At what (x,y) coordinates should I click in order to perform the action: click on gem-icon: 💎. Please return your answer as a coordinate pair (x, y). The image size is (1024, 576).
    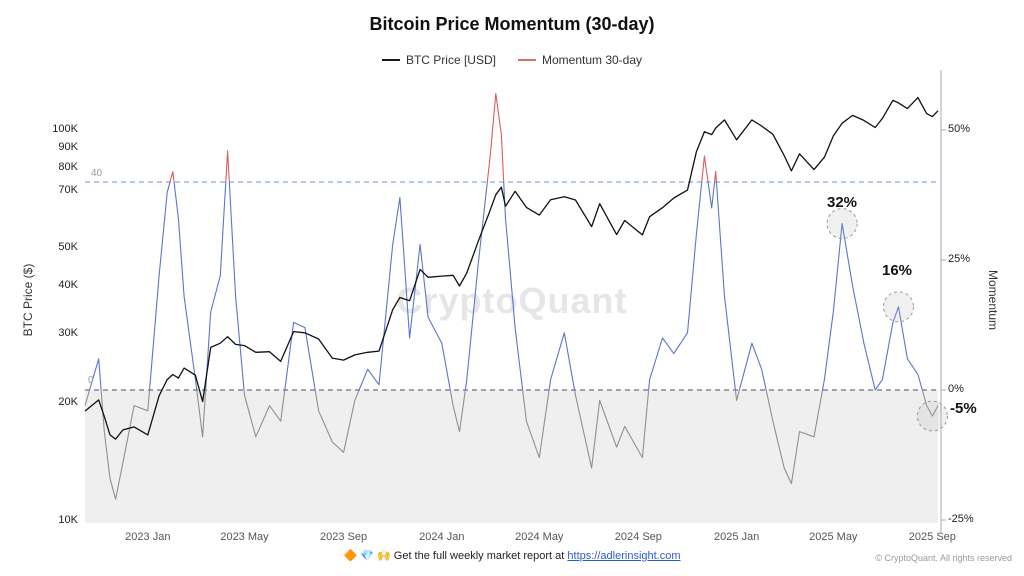
    Looking at the image, I should click on (367, 556).